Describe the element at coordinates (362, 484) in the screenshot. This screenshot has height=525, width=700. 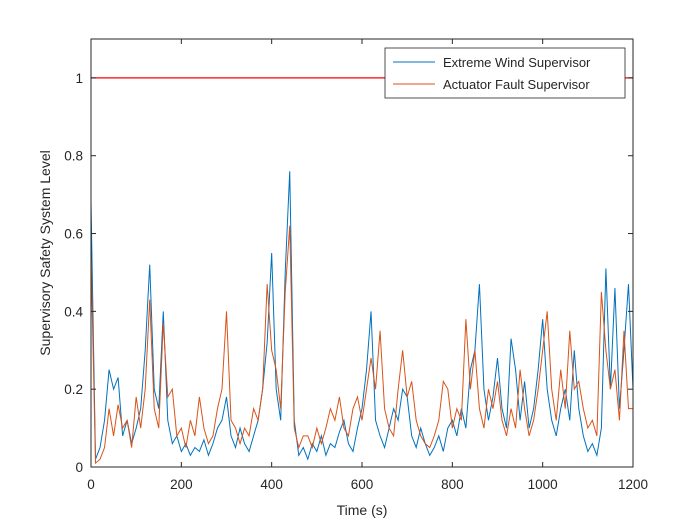
I see `x-tick-label: 600` at that location.